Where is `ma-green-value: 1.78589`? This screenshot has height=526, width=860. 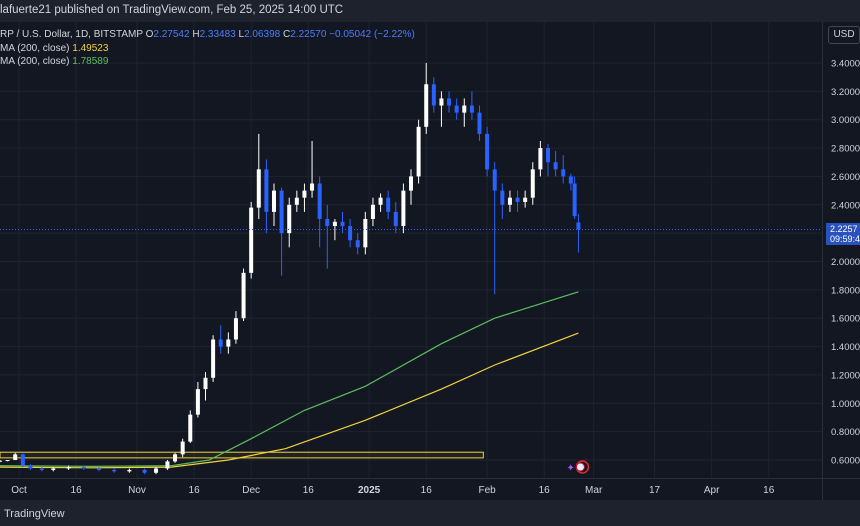 ma-green-value: 1.78589 is located at coordinates (90, 61).